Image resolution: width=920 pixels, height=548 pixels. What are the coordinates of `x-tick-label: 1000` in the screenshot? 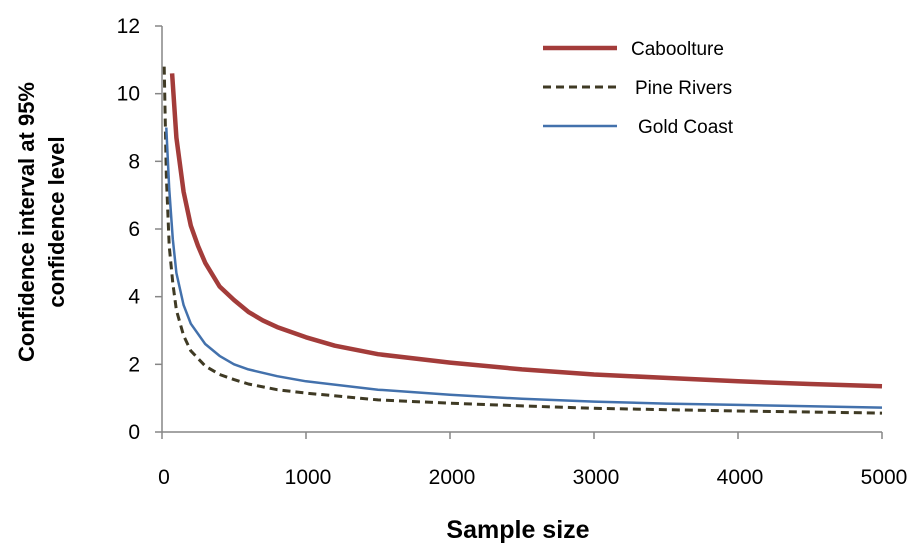 It's located at (308, 477).